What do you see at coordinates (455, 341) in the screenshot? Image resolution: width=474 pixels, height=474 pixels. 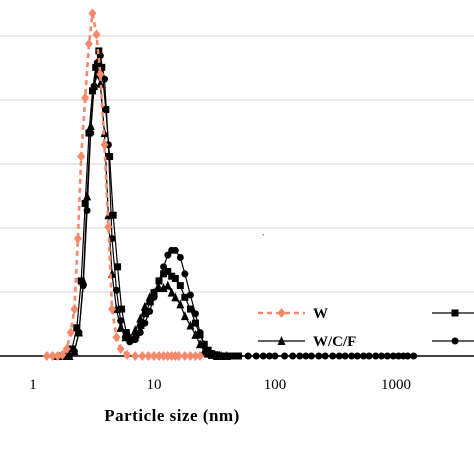 I see `legend-circle-marker` at bounding box center [455, 341].